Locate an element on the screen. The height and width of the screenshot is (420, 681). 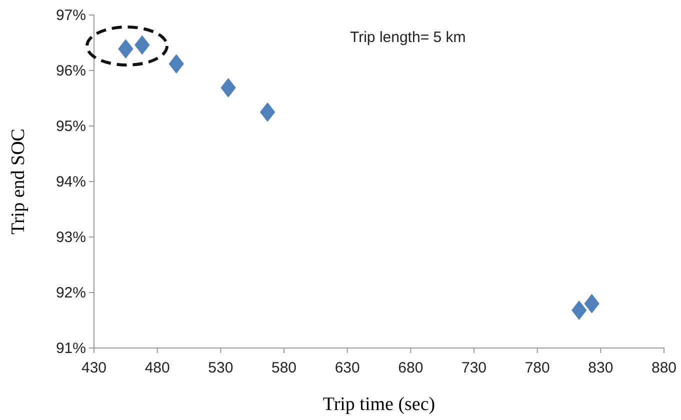
x-axis-title: Trip time (sec) is located at coordinates (379, 404).